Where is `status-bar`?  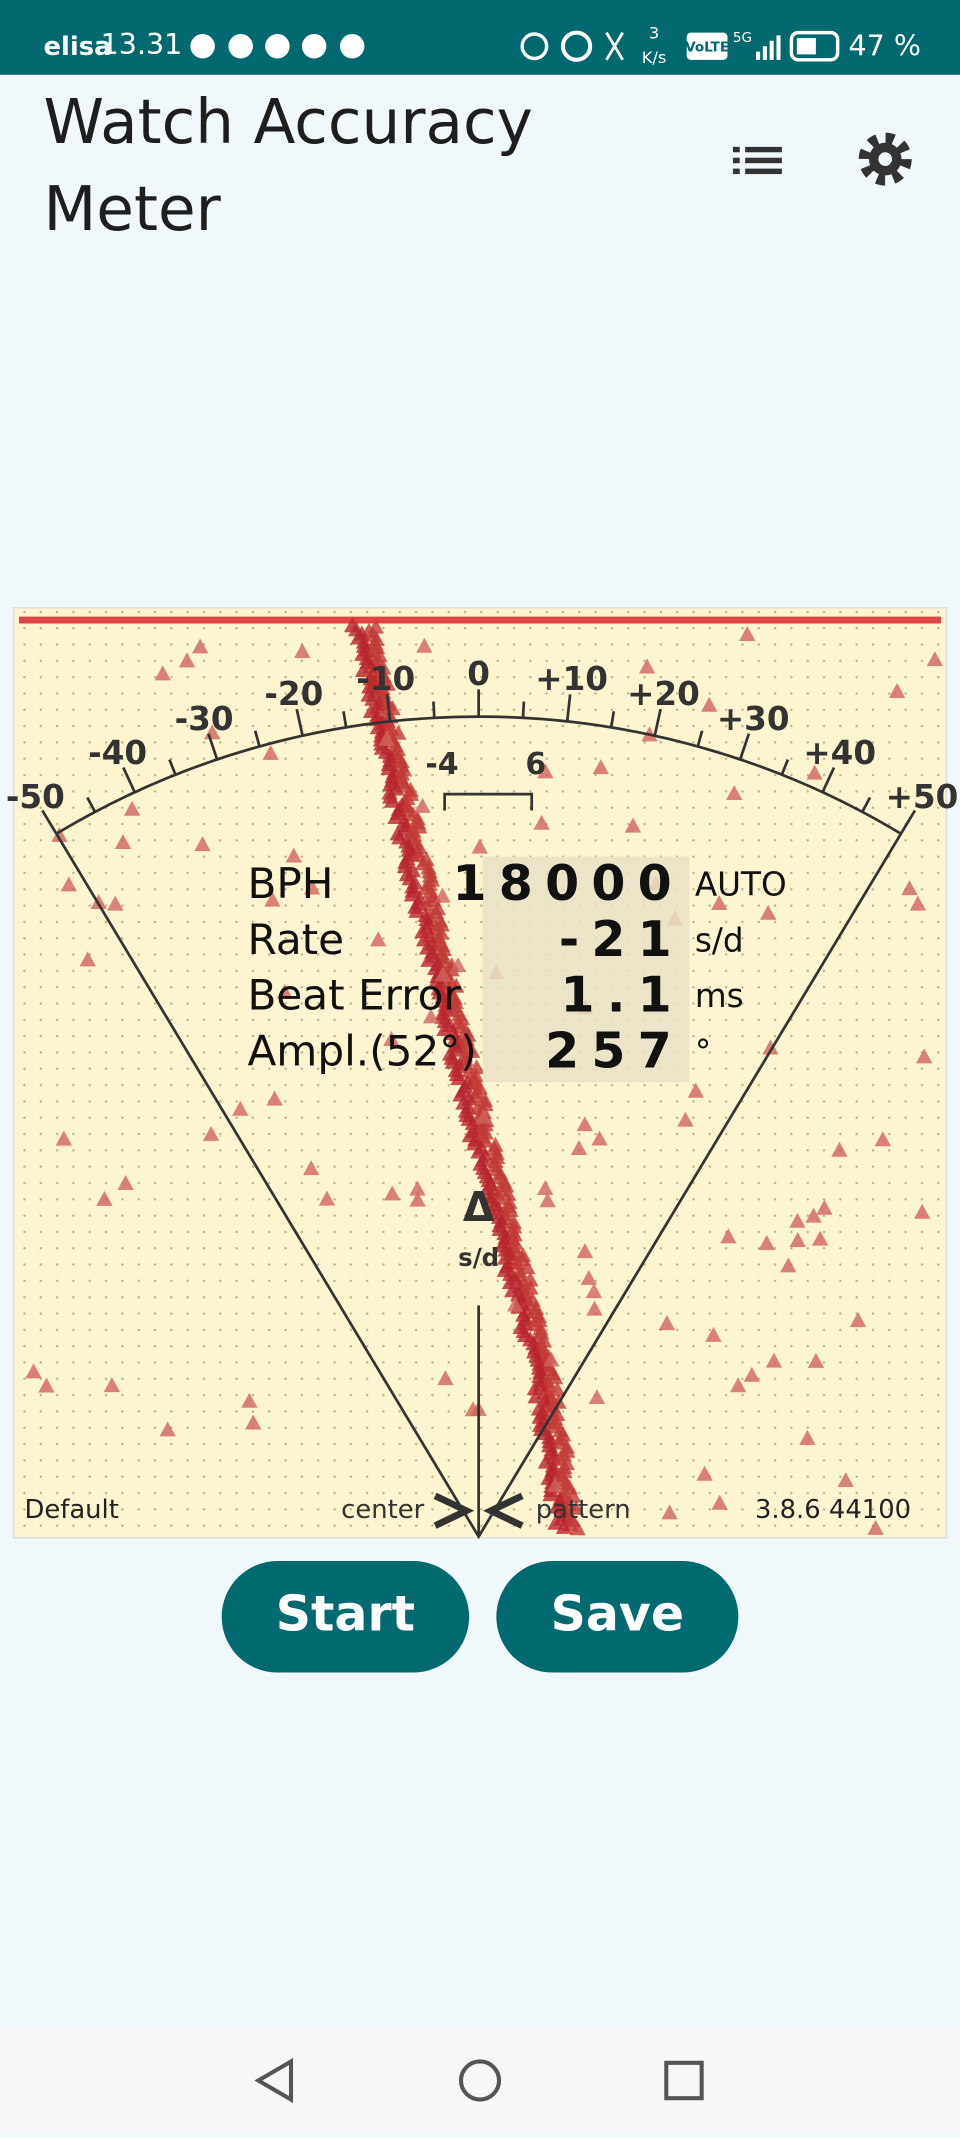 status-bar is located at coordinates (480, 37).